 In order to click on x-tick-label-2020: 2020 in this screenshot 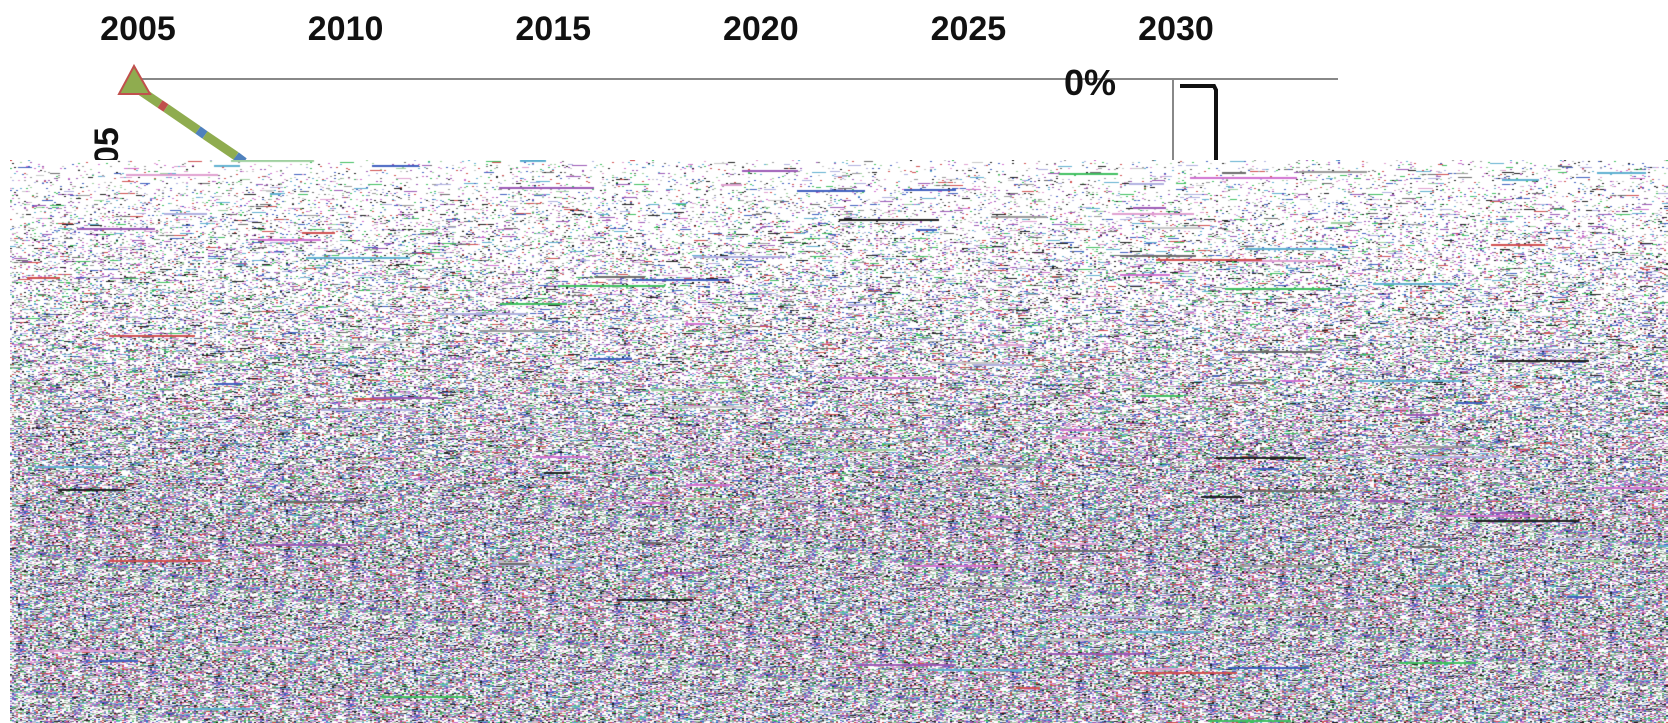, I will do `click(761, 29)`.